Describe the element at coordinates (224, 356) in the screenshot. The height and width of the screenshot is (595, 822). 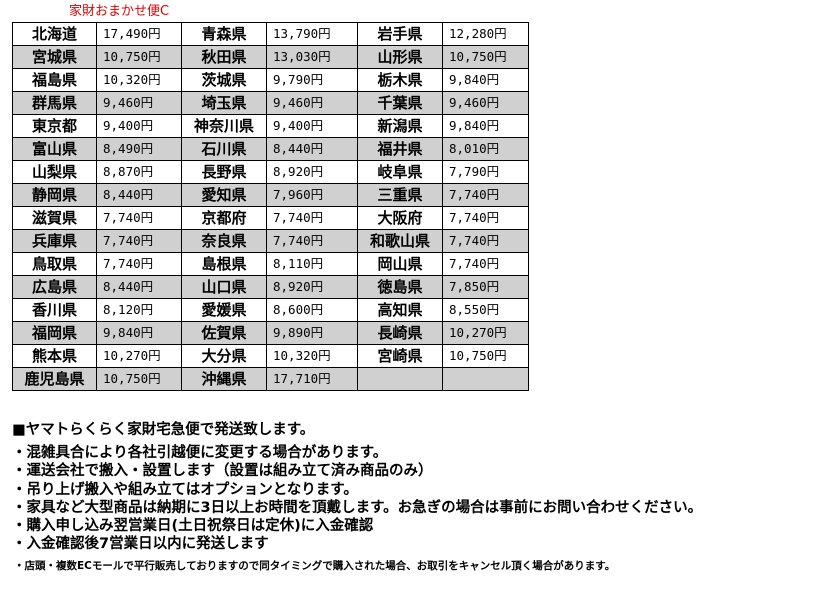
I see `prefecture-cell: 大分県` at that location.